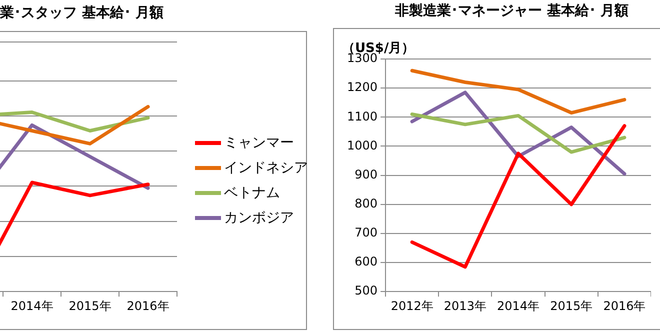  I want to click on y-tick-label: 600, so click(366, 261).